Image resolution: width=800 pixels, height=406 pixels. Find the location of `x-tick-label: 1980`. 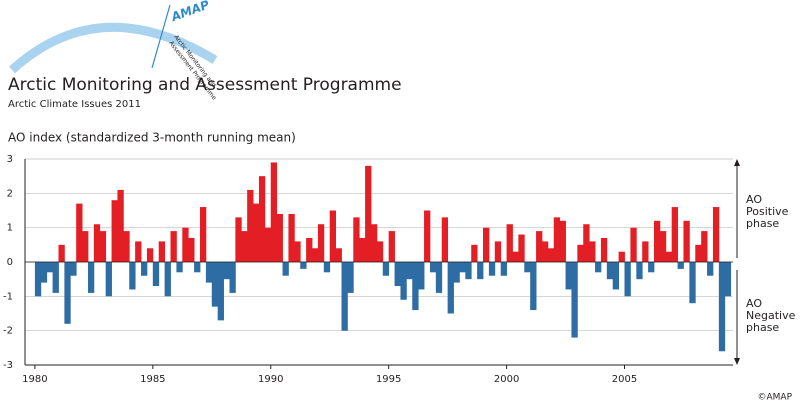

x-tick-label: 1980 is located at coordinates (34, 379).